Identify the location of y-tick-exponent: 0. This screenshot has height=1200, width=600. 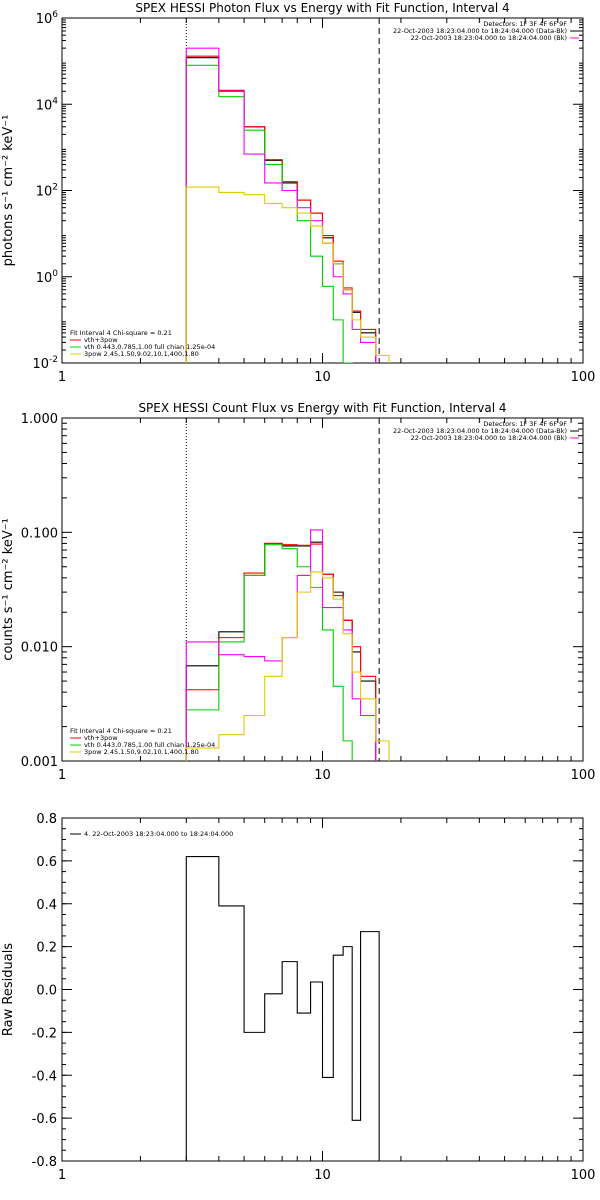
(55, 274).